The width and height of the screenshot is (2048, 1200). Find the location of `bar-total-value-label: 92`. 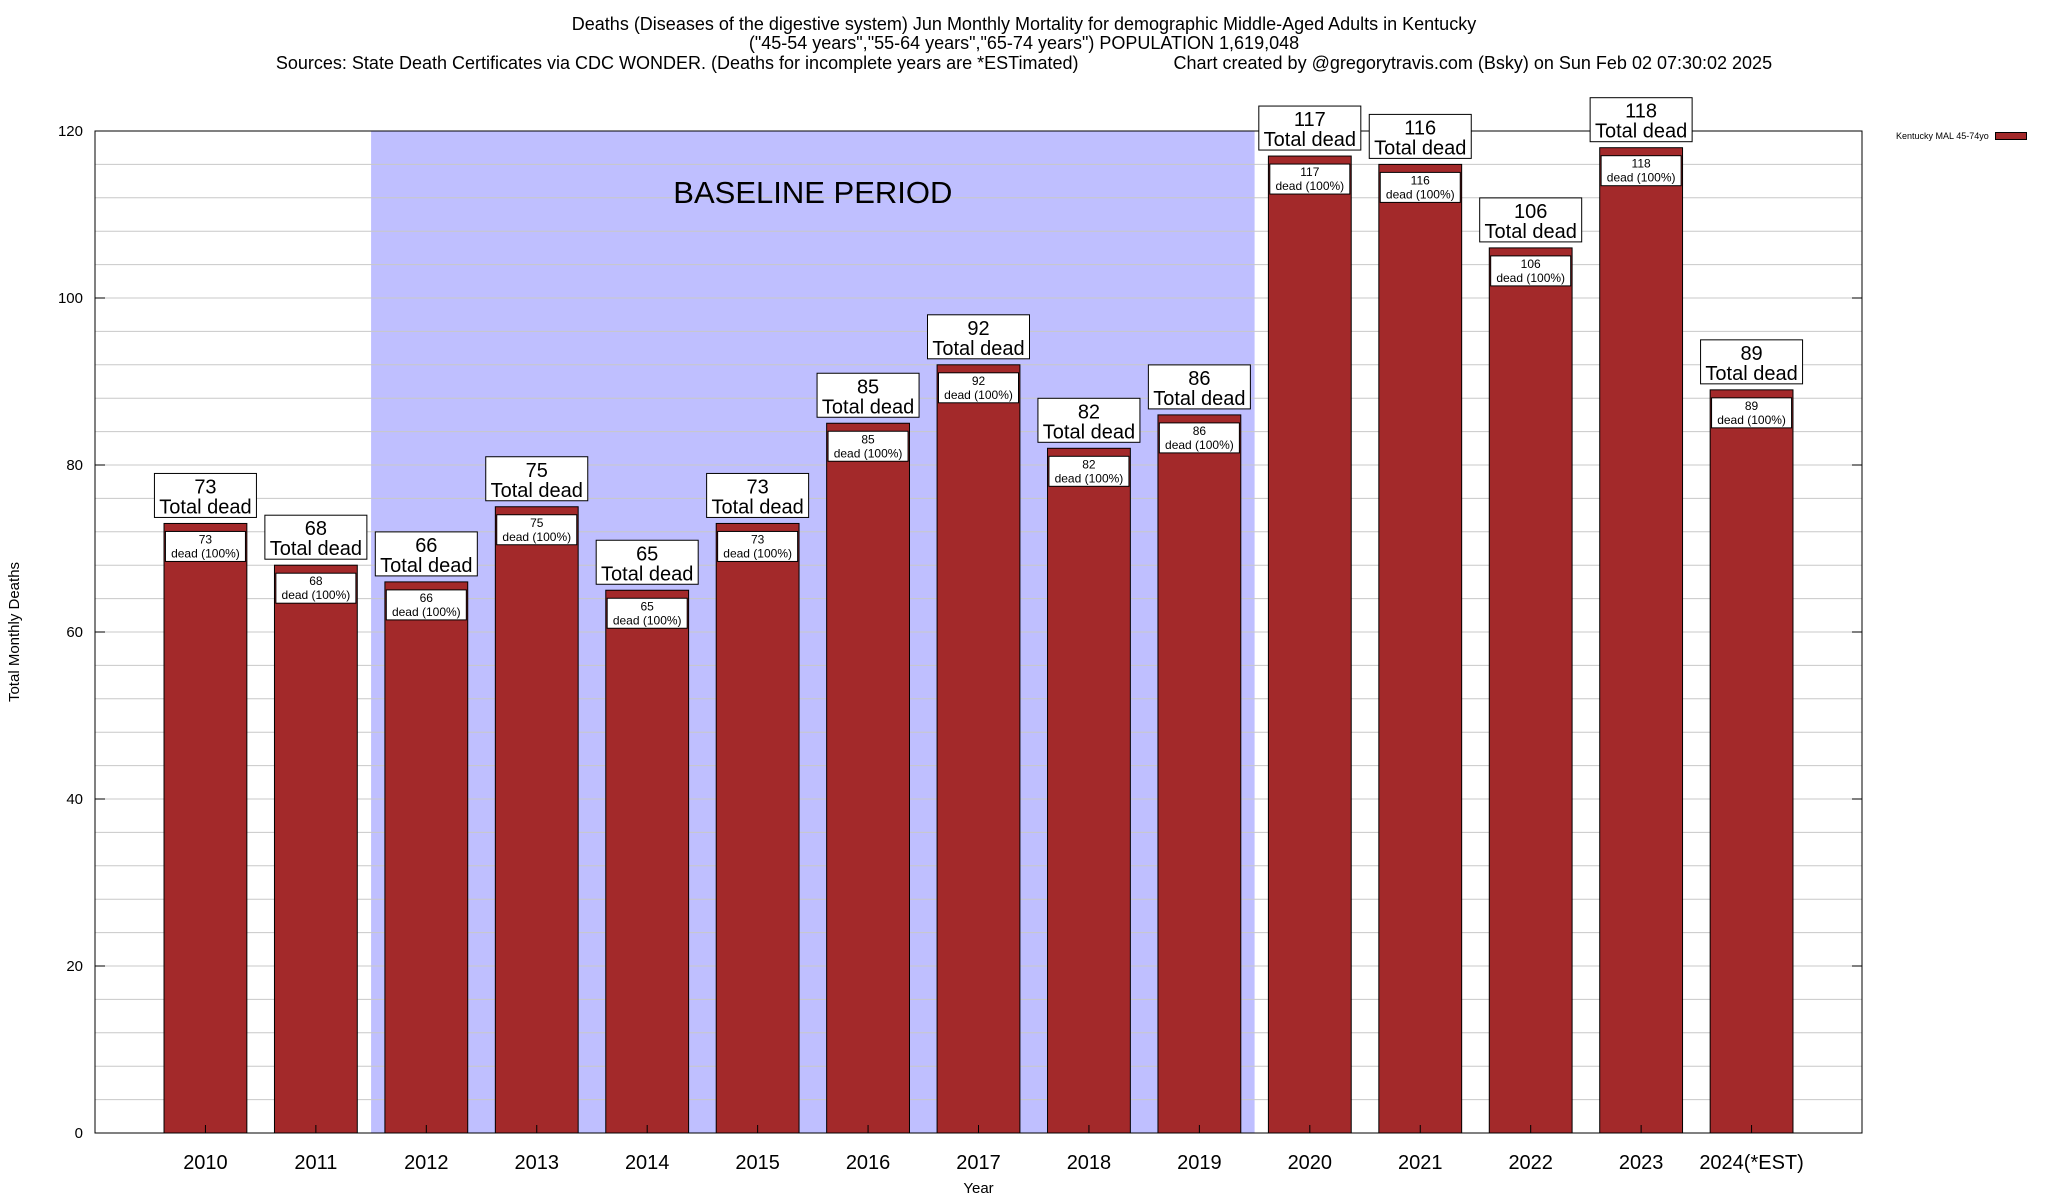

bar-total-value-label: 92 is located at coordinates (978, 329).